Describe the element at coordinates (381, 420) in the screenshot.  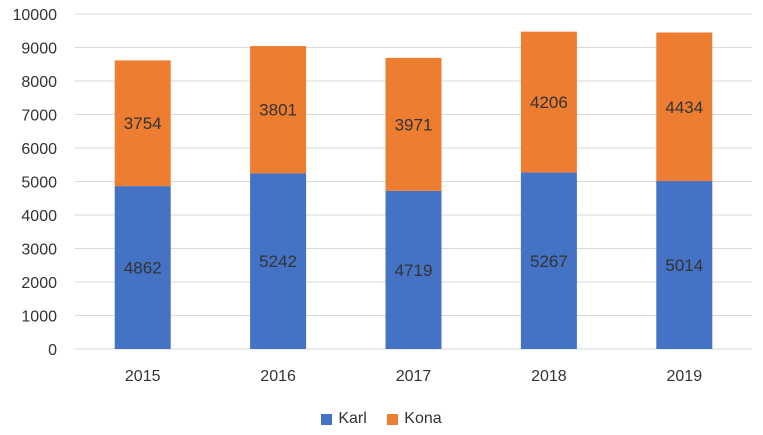
I see `legend: Karl Kona` at that location.